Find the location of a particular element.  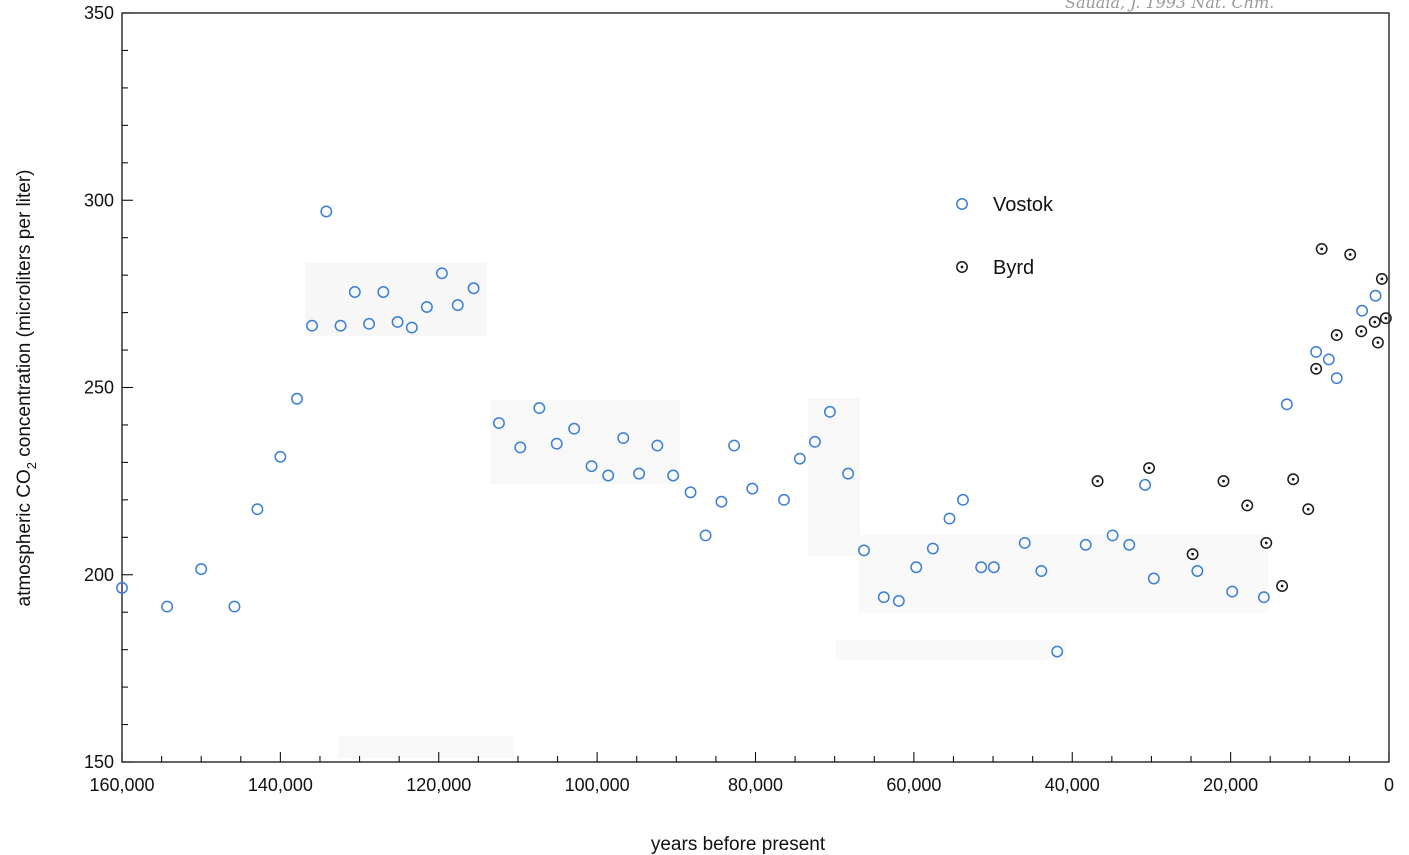

x-tick-label: 100,000 is located at coordinates (597, 785).